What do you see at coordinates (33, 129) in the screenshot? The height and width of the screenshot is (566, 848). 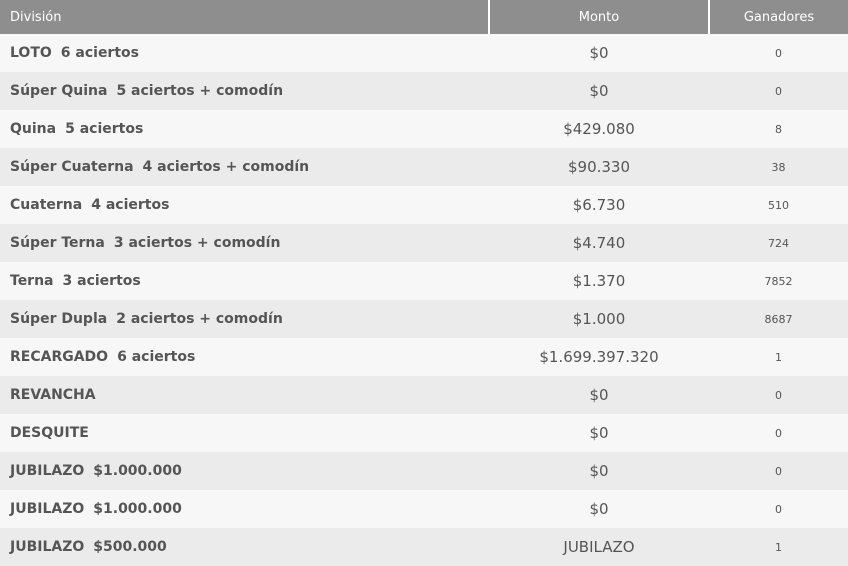 I see `division-name: Quina` at bounding box center [33, 129].